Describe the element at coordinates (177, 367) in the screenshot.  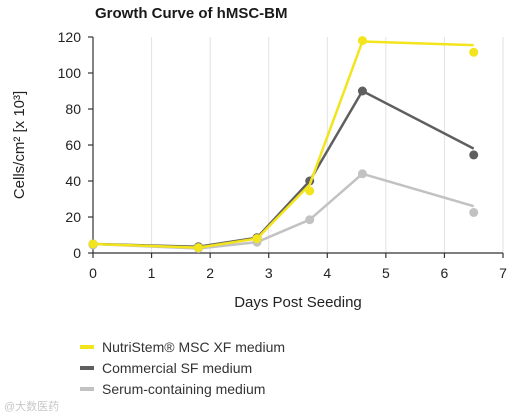
I see `legend-label: Commercial SF medium` at that location.